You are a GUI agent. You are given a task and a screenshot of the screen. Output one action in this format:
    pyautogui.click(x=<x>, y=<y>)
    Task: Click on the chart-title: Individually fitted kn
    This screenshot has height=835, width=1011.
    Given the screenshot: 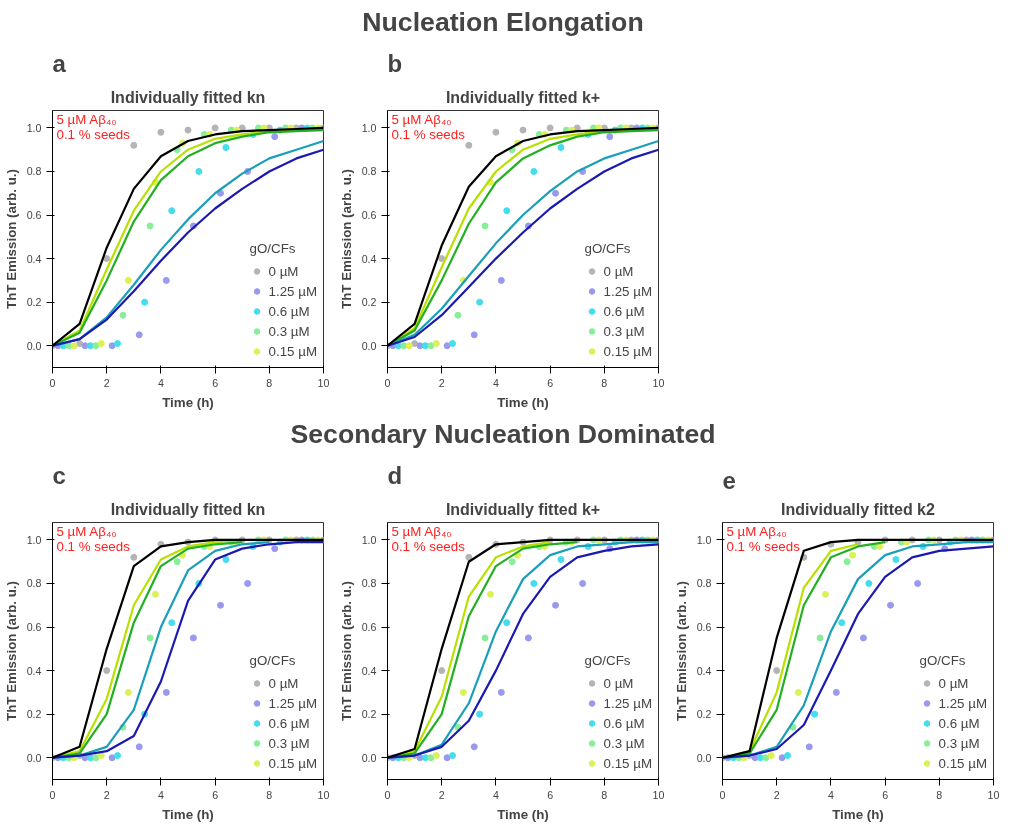 What is the action you would take?
    pyautogui.click(x=188, y=509)
    